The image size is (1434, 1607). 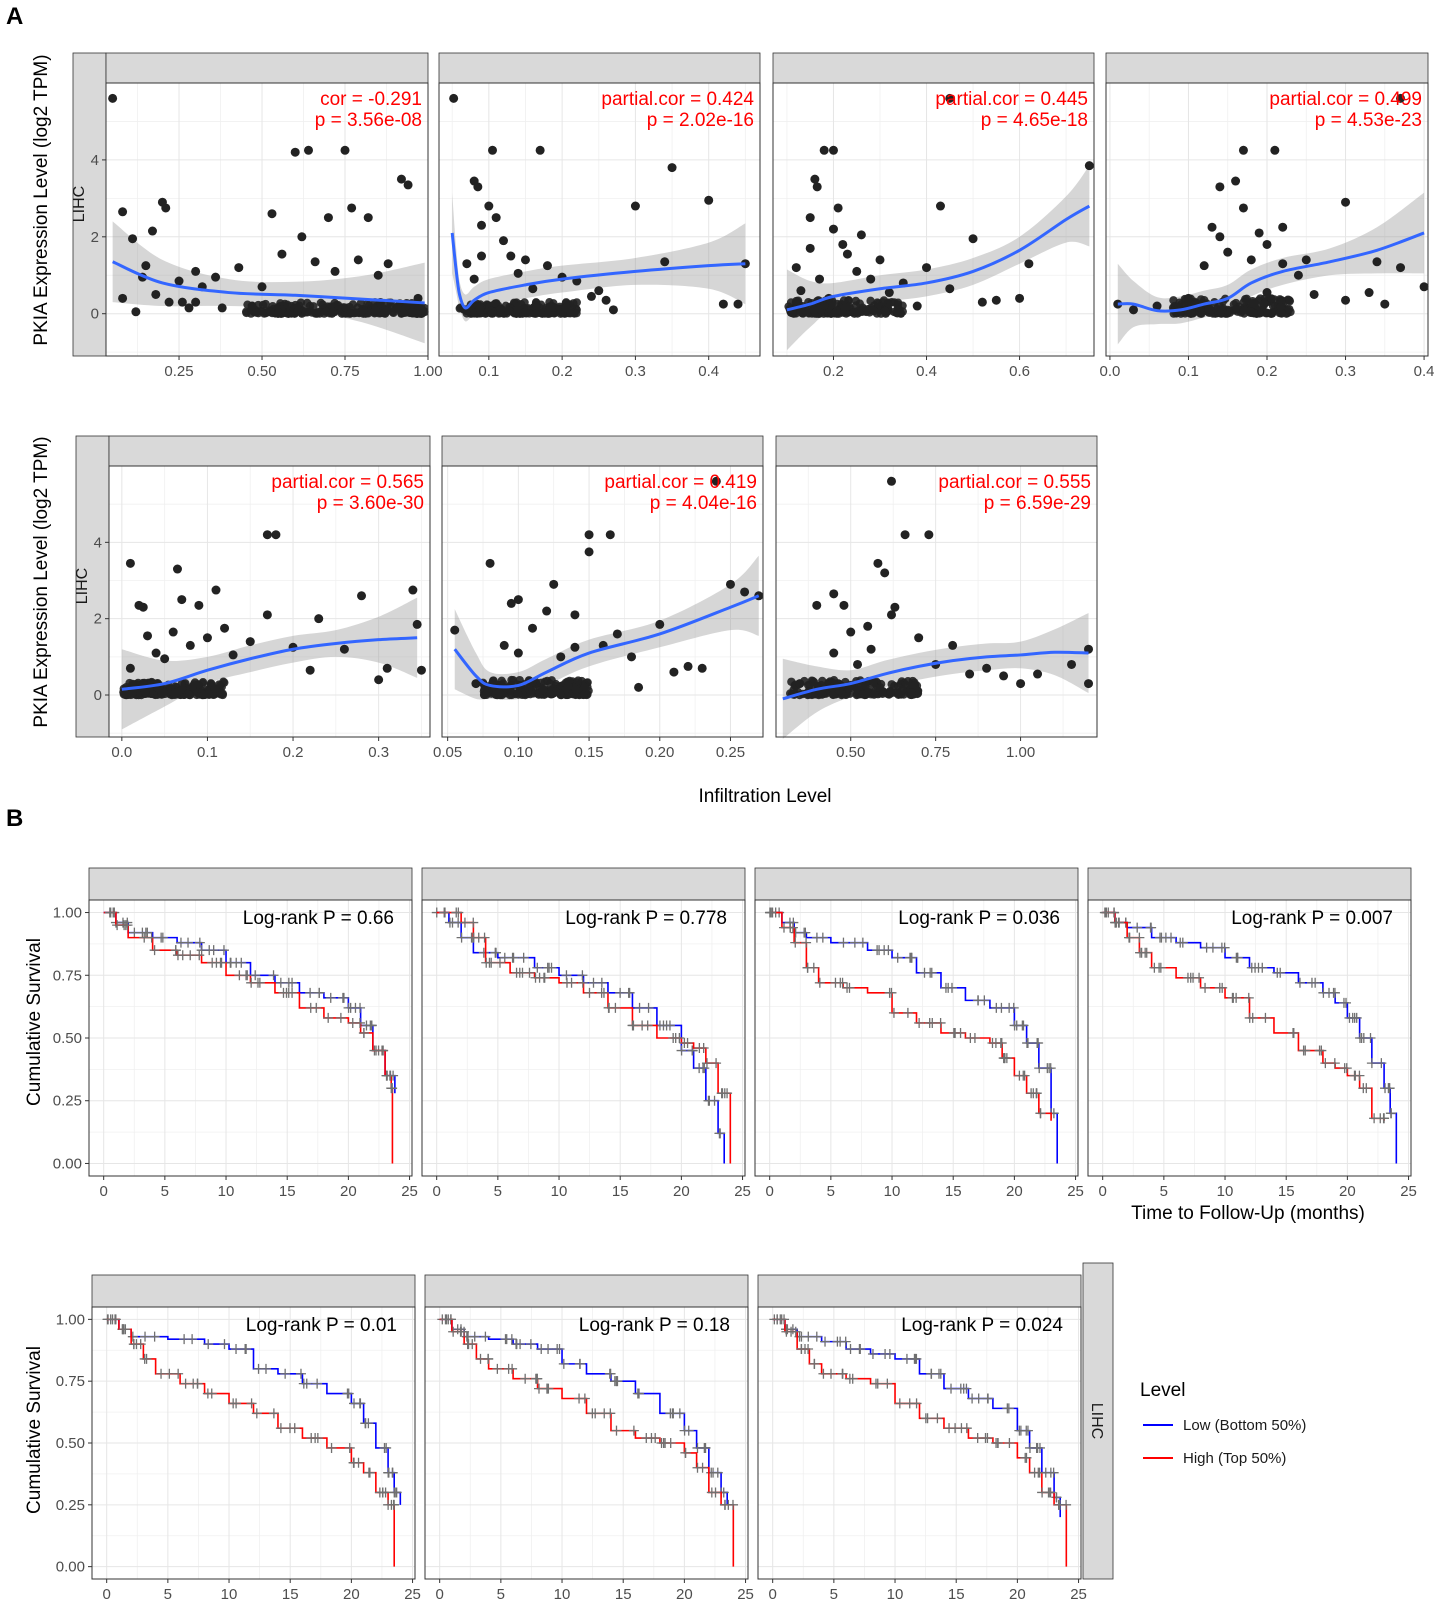 I want to click on km-pkia-logrank-label: Log-rank P = 0.024, so click(x=982, y=1325).